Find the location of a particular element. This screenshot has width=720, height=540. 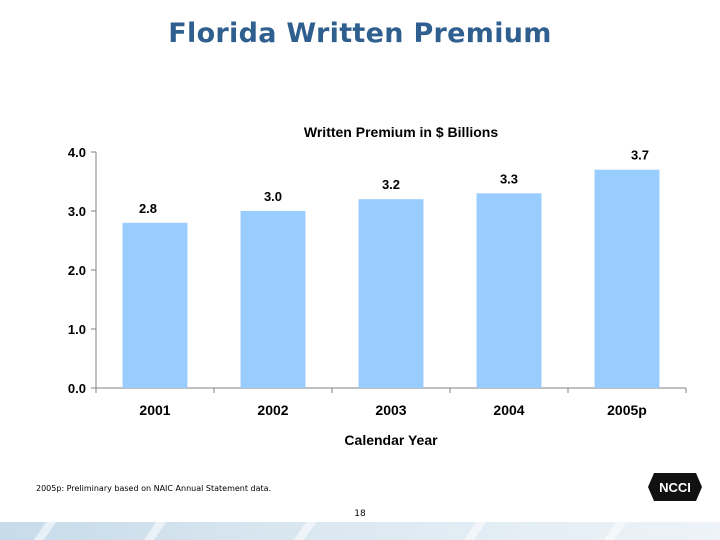

y-tick-label: 4.0 is located at coordinates (77, 152).